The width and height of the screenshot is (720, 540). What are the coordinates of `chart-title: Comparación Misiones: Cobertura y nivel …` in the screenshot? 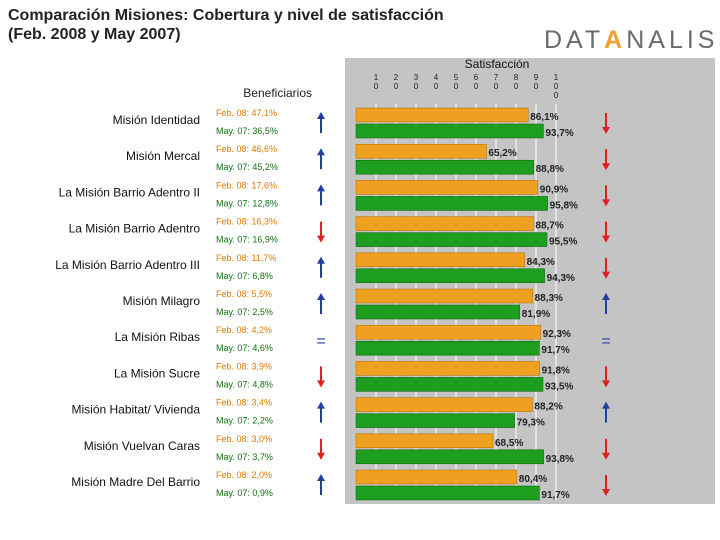 It's located at (226, 25).